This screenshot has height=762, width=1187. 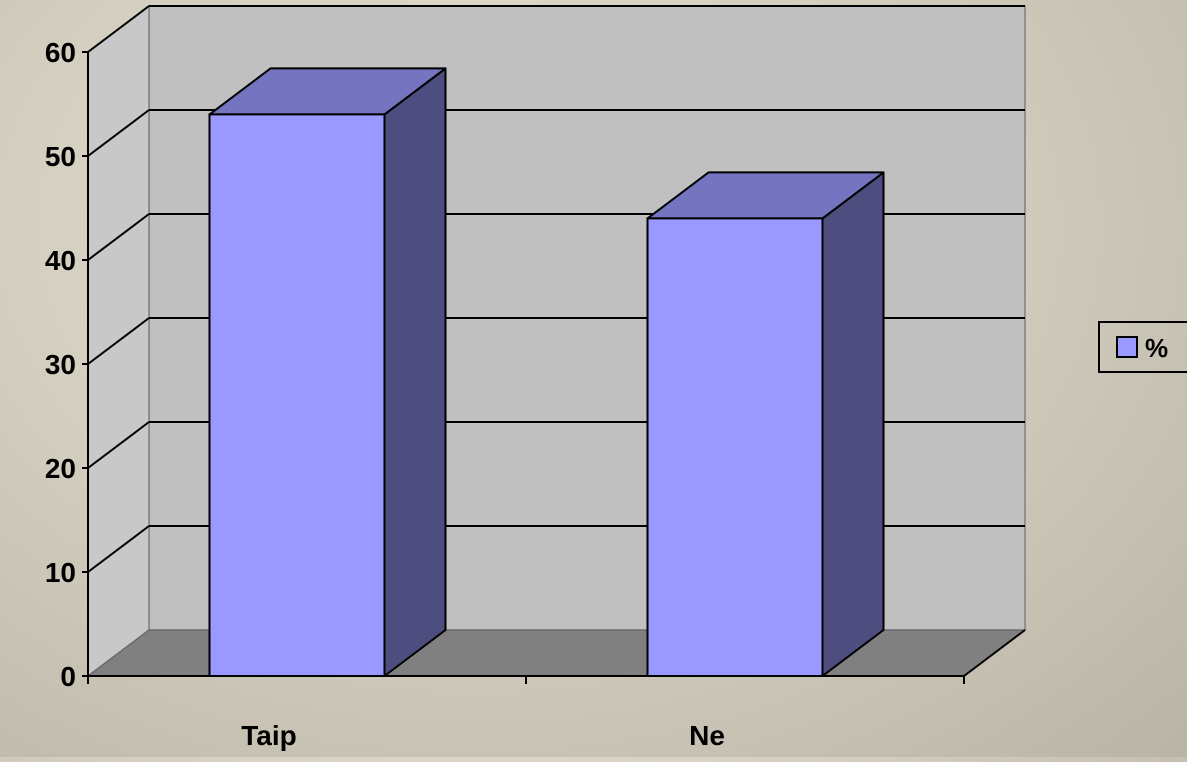 What do you see at coordinates (68, 676) in the screenshot?
I see `y-tick-label-0: 0` at bounding box center [68, 676].